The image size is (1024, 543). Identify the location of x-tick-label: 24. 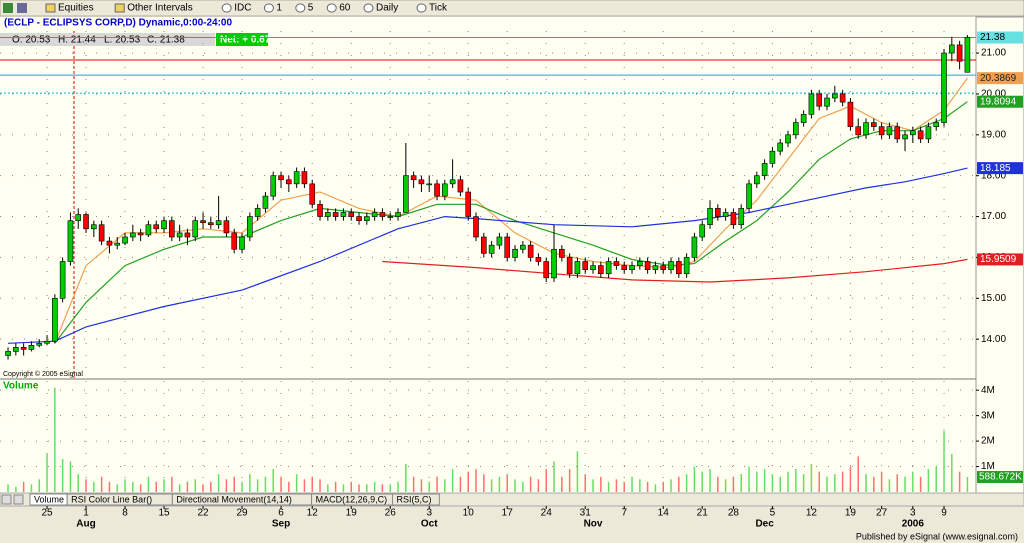
(547, 513).